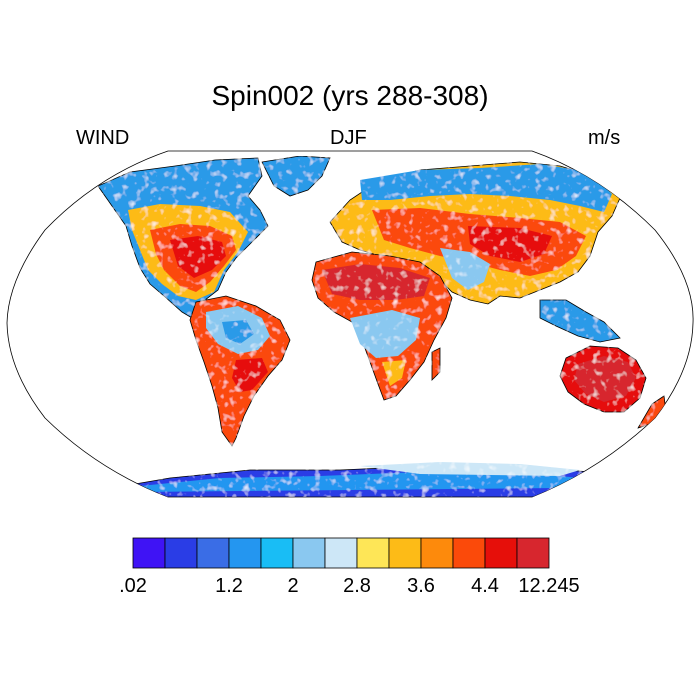 This screenshot has height=700, width=700. What do you see at coordinates (292, 586) in the screenshot?
I see `colorbar-tick-label: 2` at bounding box center [292, 586].